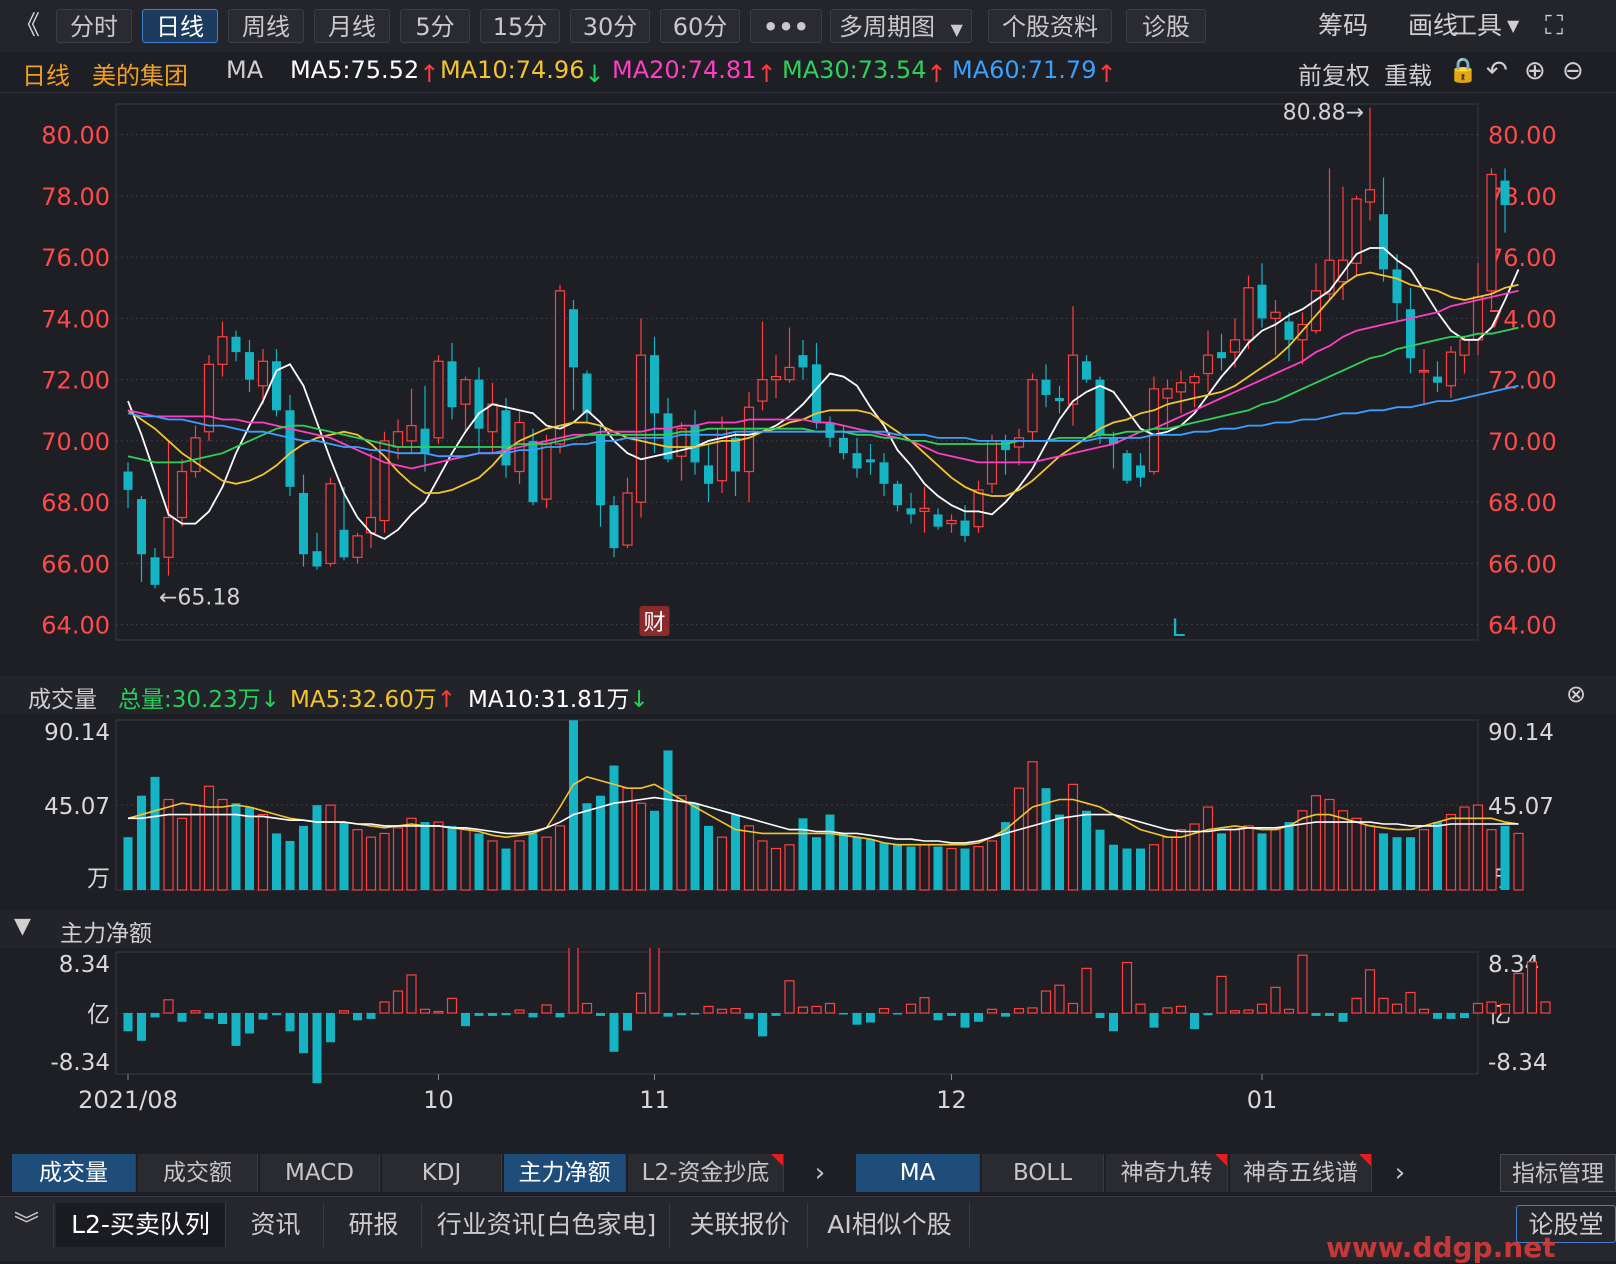 The height and width of the screenshot is (1264, 1616). What do you see at coordinates (1166, 26) in the screenshot?
I see `diagnose-button: 诊股` at bounding box center [1166, 26].